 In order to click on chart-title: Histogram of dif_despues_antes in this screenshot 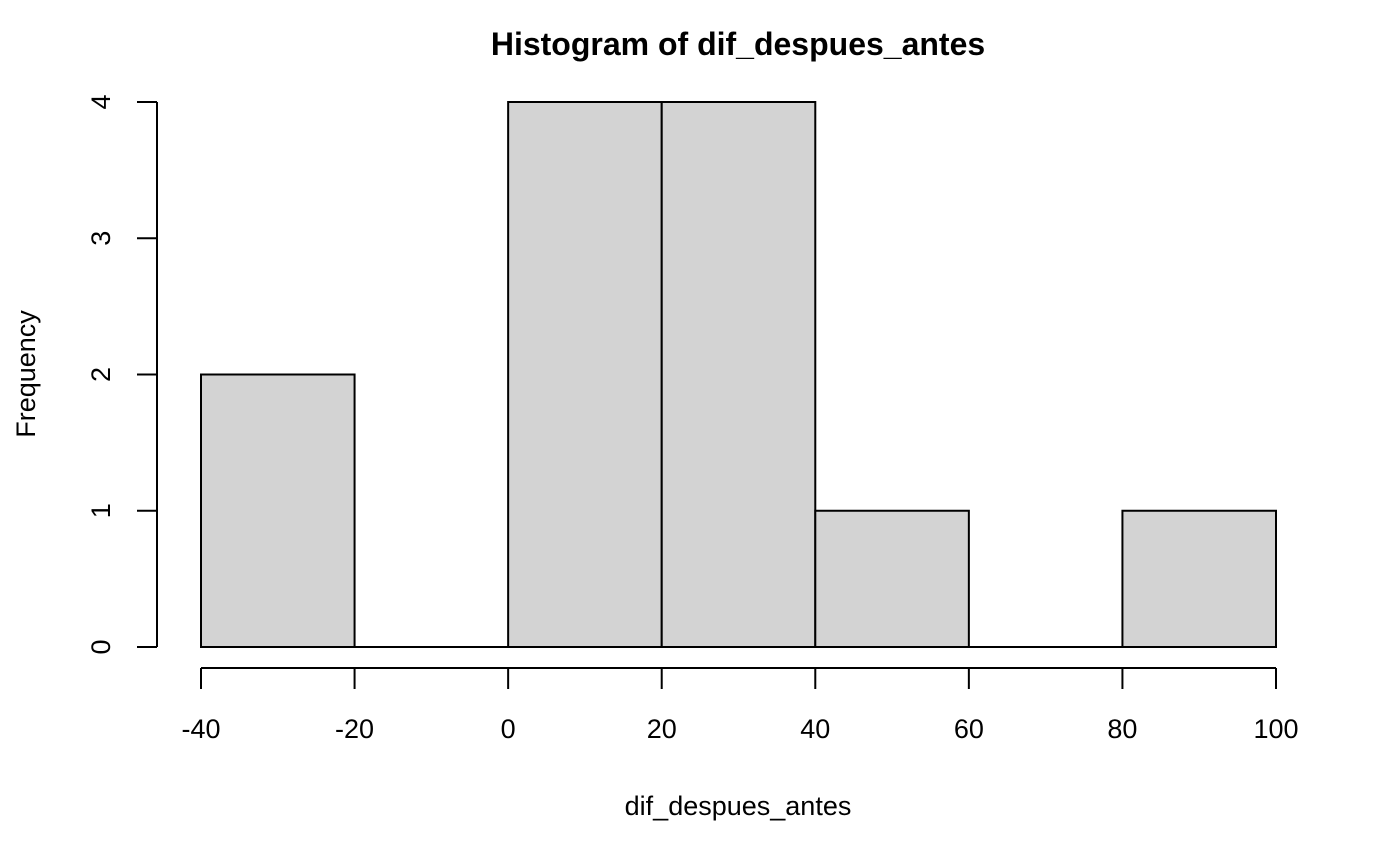, I will do `click(738, 44)`.